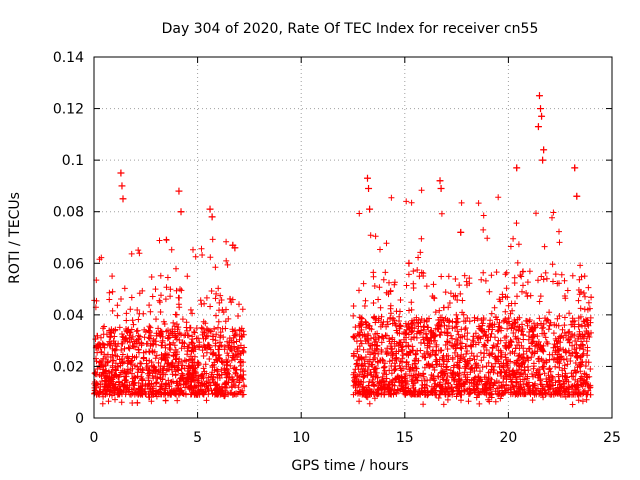 Image resolution: width=640 pixels, height=480 pixels. Describe the element at coordinates (612, 438) in the screenshot. I see `x-tick-label: 25` at that location.